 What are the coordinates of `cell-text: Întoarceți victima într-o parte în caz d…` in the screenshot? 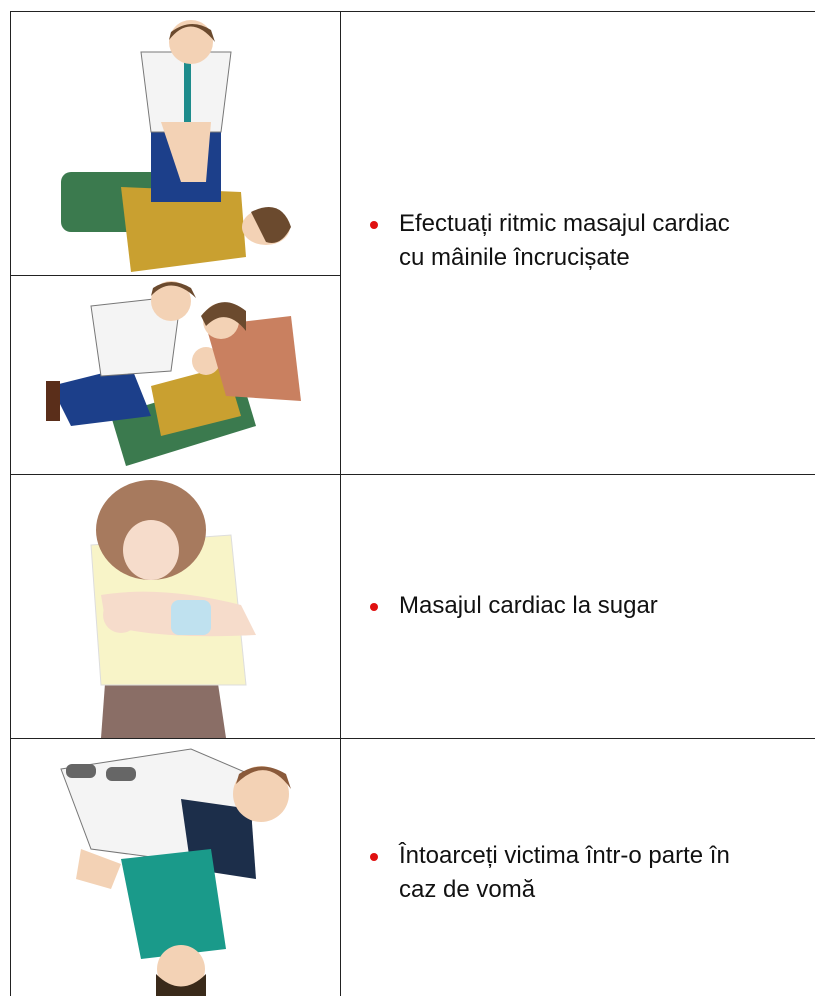 It's located at (592, 873).